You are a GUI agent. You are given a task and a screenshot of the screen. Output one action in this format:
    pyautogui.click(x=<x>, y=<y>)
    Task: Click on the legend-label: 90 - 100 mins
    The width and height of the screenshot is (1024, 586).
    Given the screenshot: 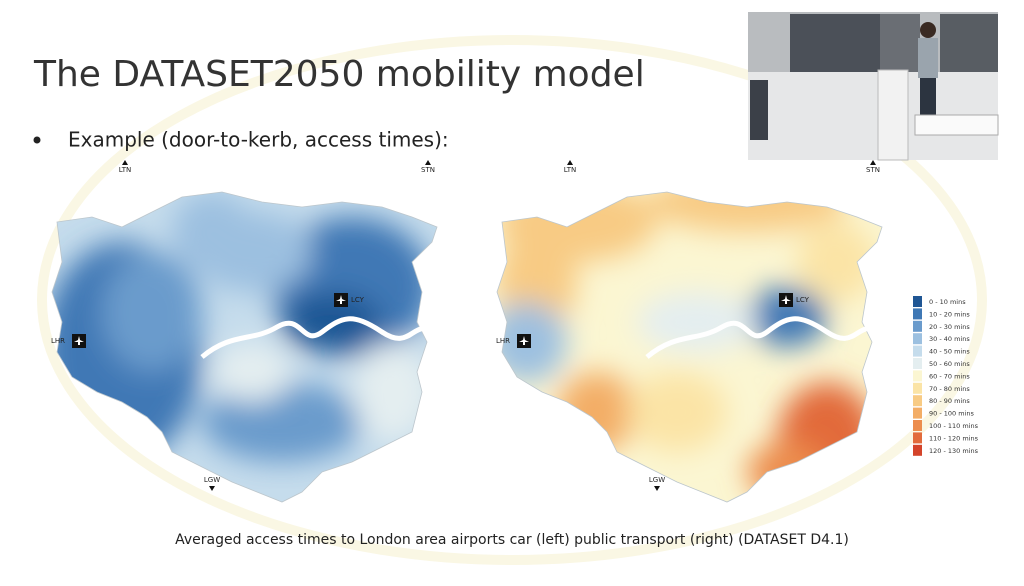 What is the action you would take?
    pyautogui.click(x=951, y=414)
    